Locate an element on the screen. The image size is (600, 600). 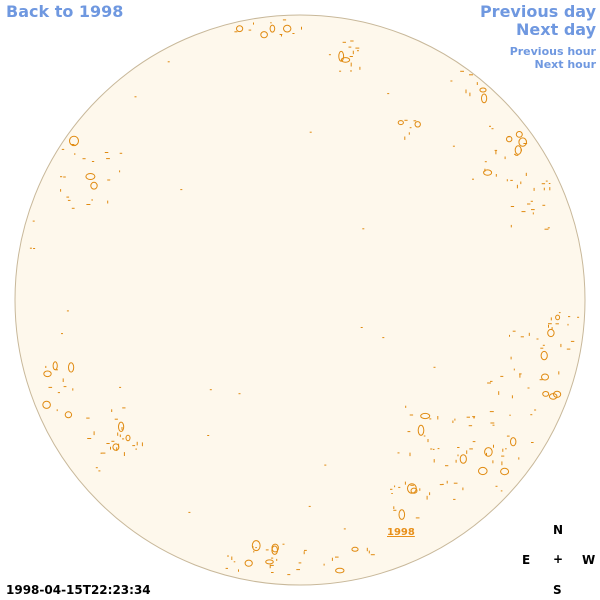
back-to-year-link: Back to 1998 is located at coordinates (65, 11).